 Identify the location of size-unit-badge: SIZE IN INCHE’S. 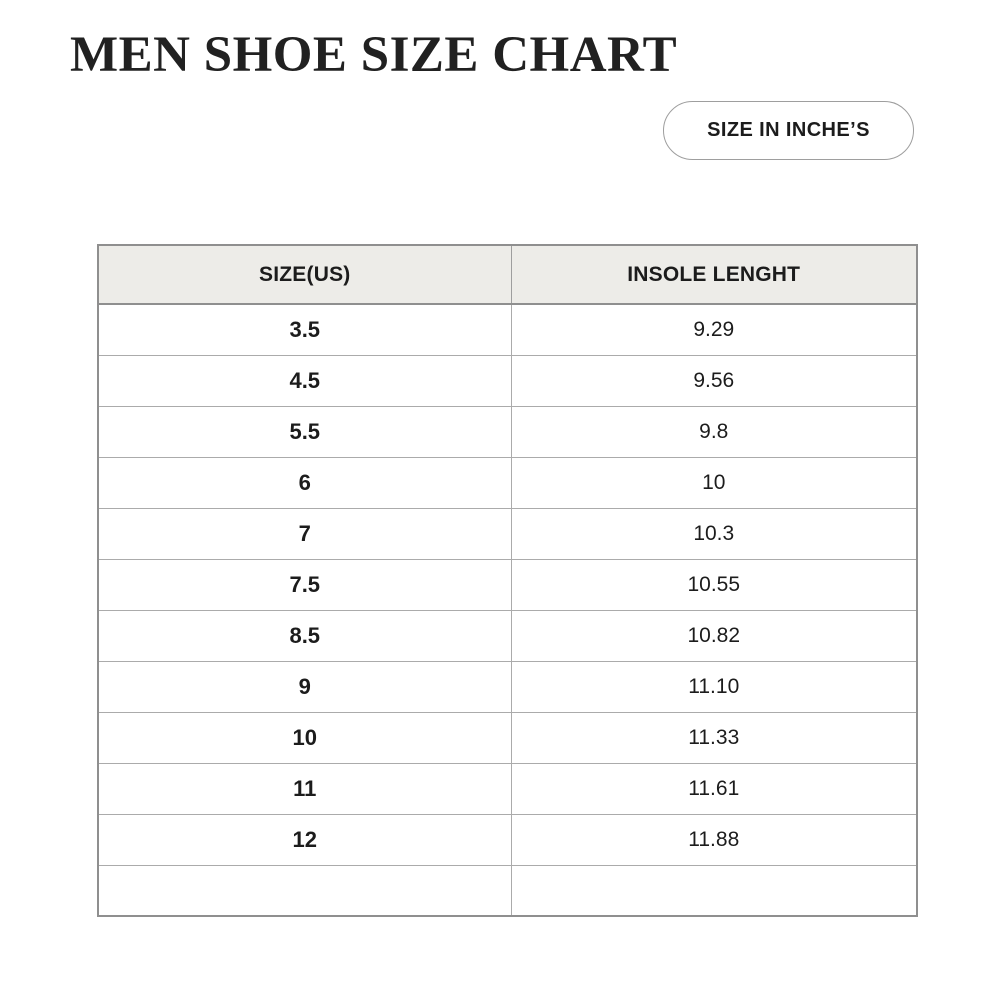
(788, 130).